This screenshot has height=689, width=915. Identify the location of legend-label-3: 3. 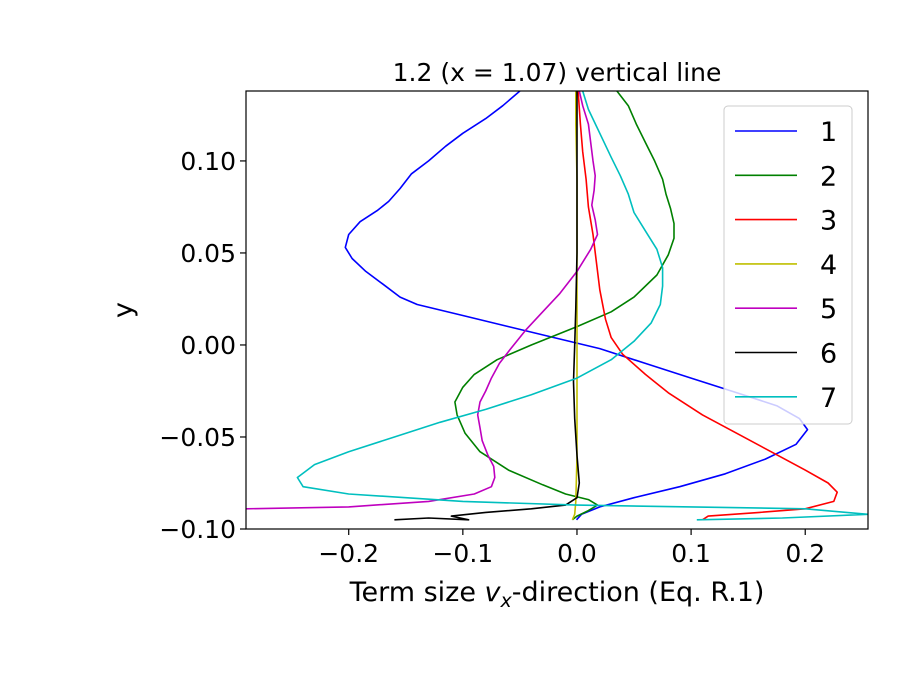
(828, 221).